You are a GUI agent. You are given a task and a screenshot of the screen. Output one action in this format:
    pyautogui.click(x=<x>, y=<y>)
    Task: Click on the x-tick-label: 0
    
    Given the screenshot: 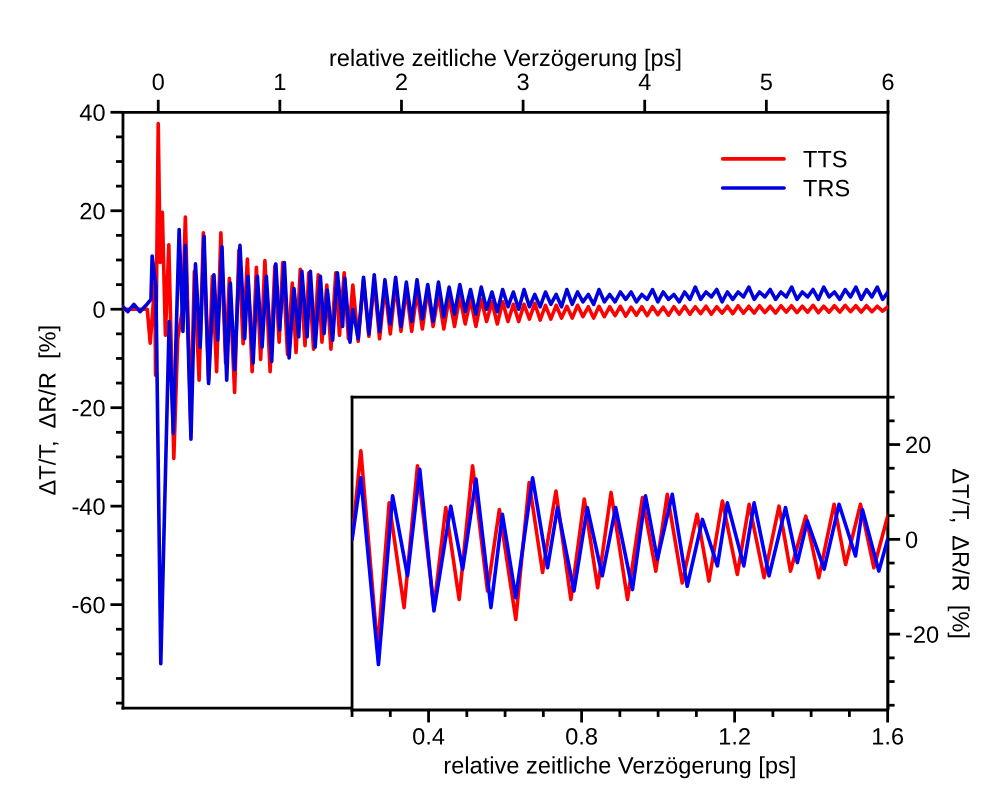 What is the action you would take?
    pyautogui.click(x=158, y=82)
    